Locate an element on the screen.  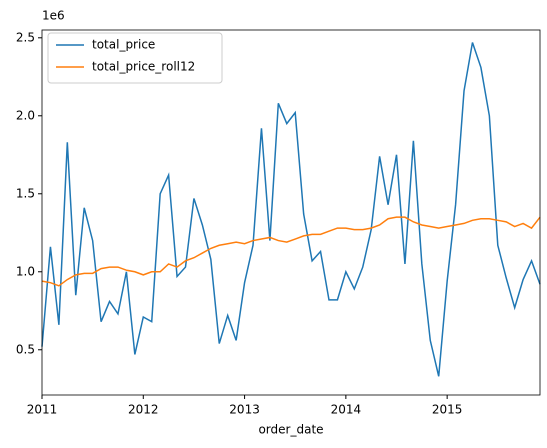
legend-label: total_price is located at coordinates (123, 45).